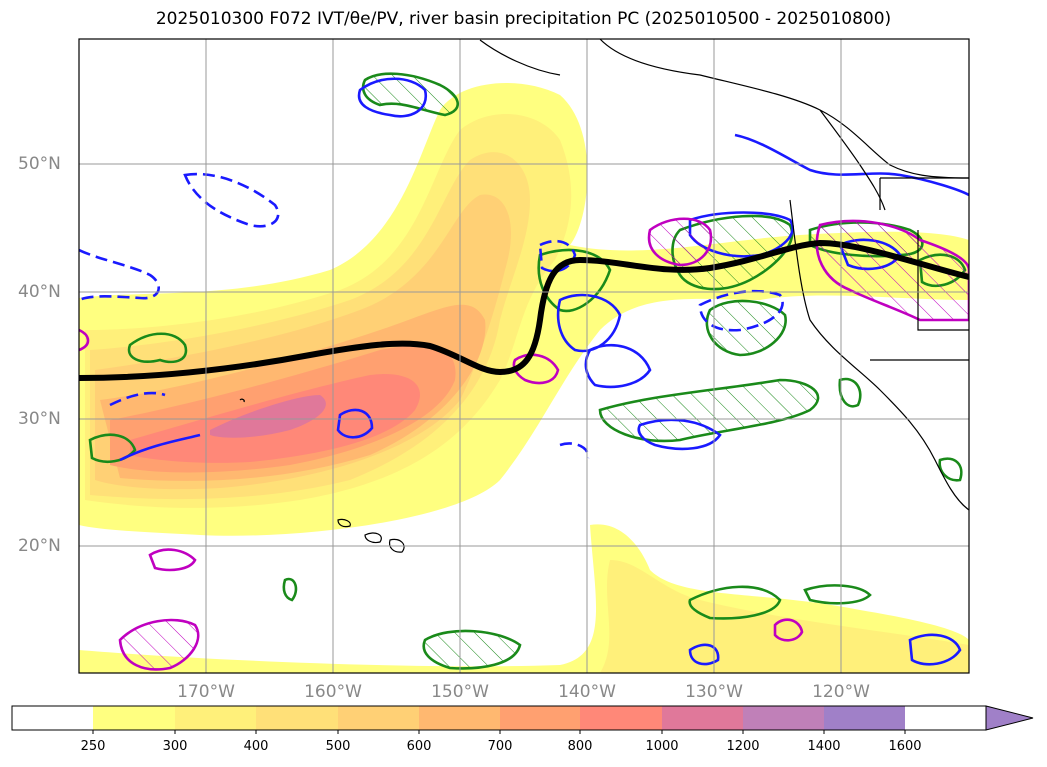  What do you see at coordinates (500, 746) in the screenshot?
I see `colorbar-label-700: 700` at bounding box center [500, 746].